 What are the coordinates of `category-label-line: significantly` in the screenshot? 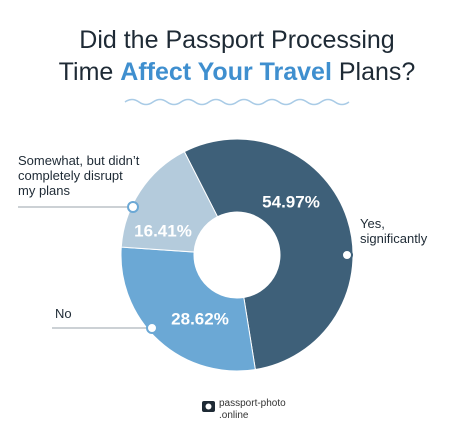 It's located at (394, 238).